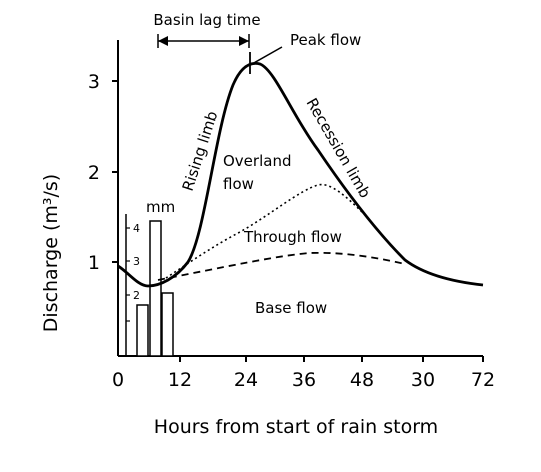 The width and height of the screenshot is (541, 472). I want to click on overland-flow-label: Overland, so click(257, 161).